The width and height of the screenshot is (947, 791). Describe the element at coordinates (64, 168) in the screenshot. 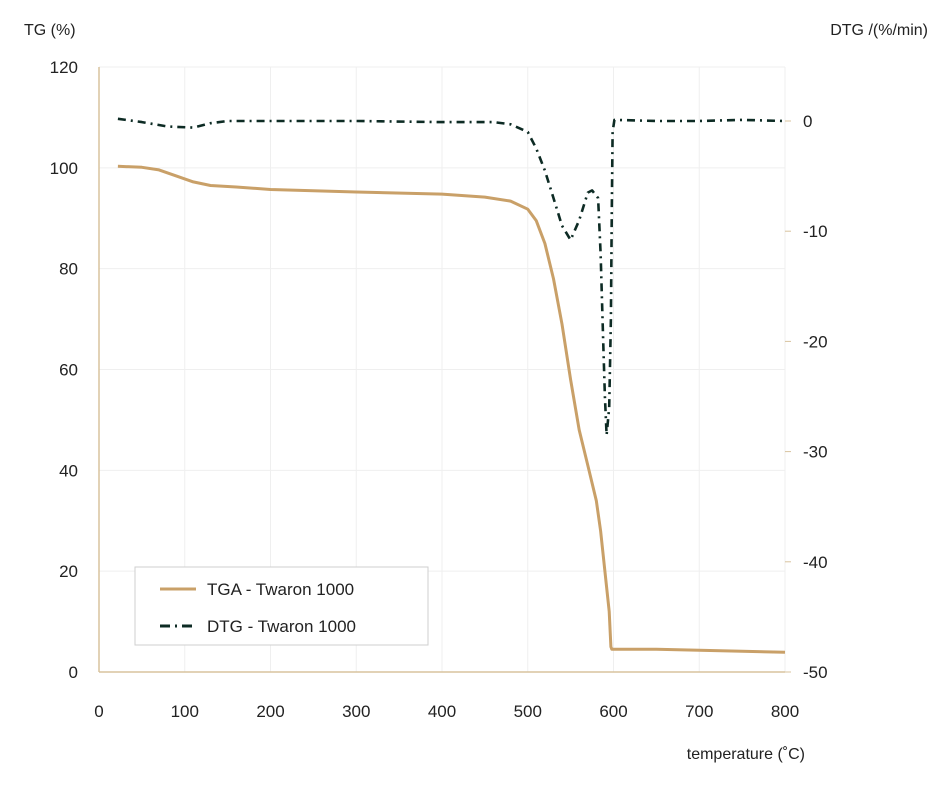

I see `y-tick-label: 100` at that location.